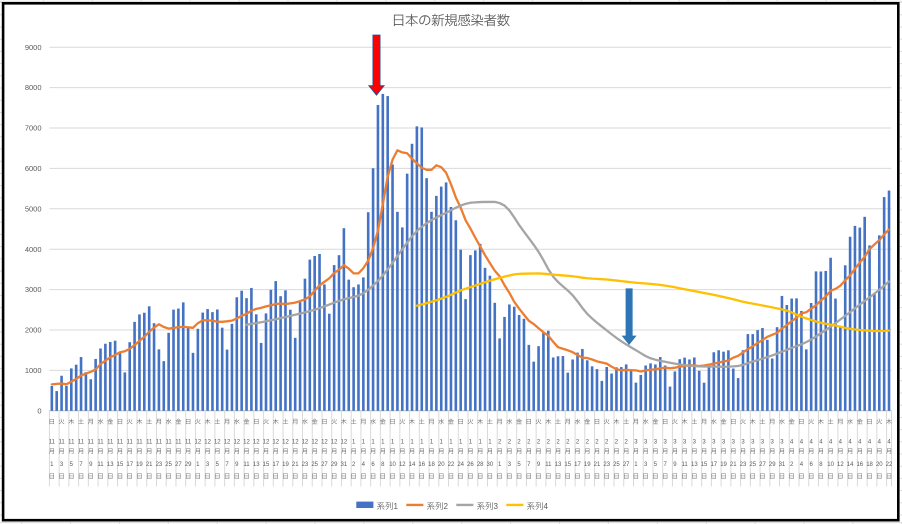  What do you see at coordinates (451, 20) in the screenshot?
I see `chart-title` at bounding box center [451, 20].